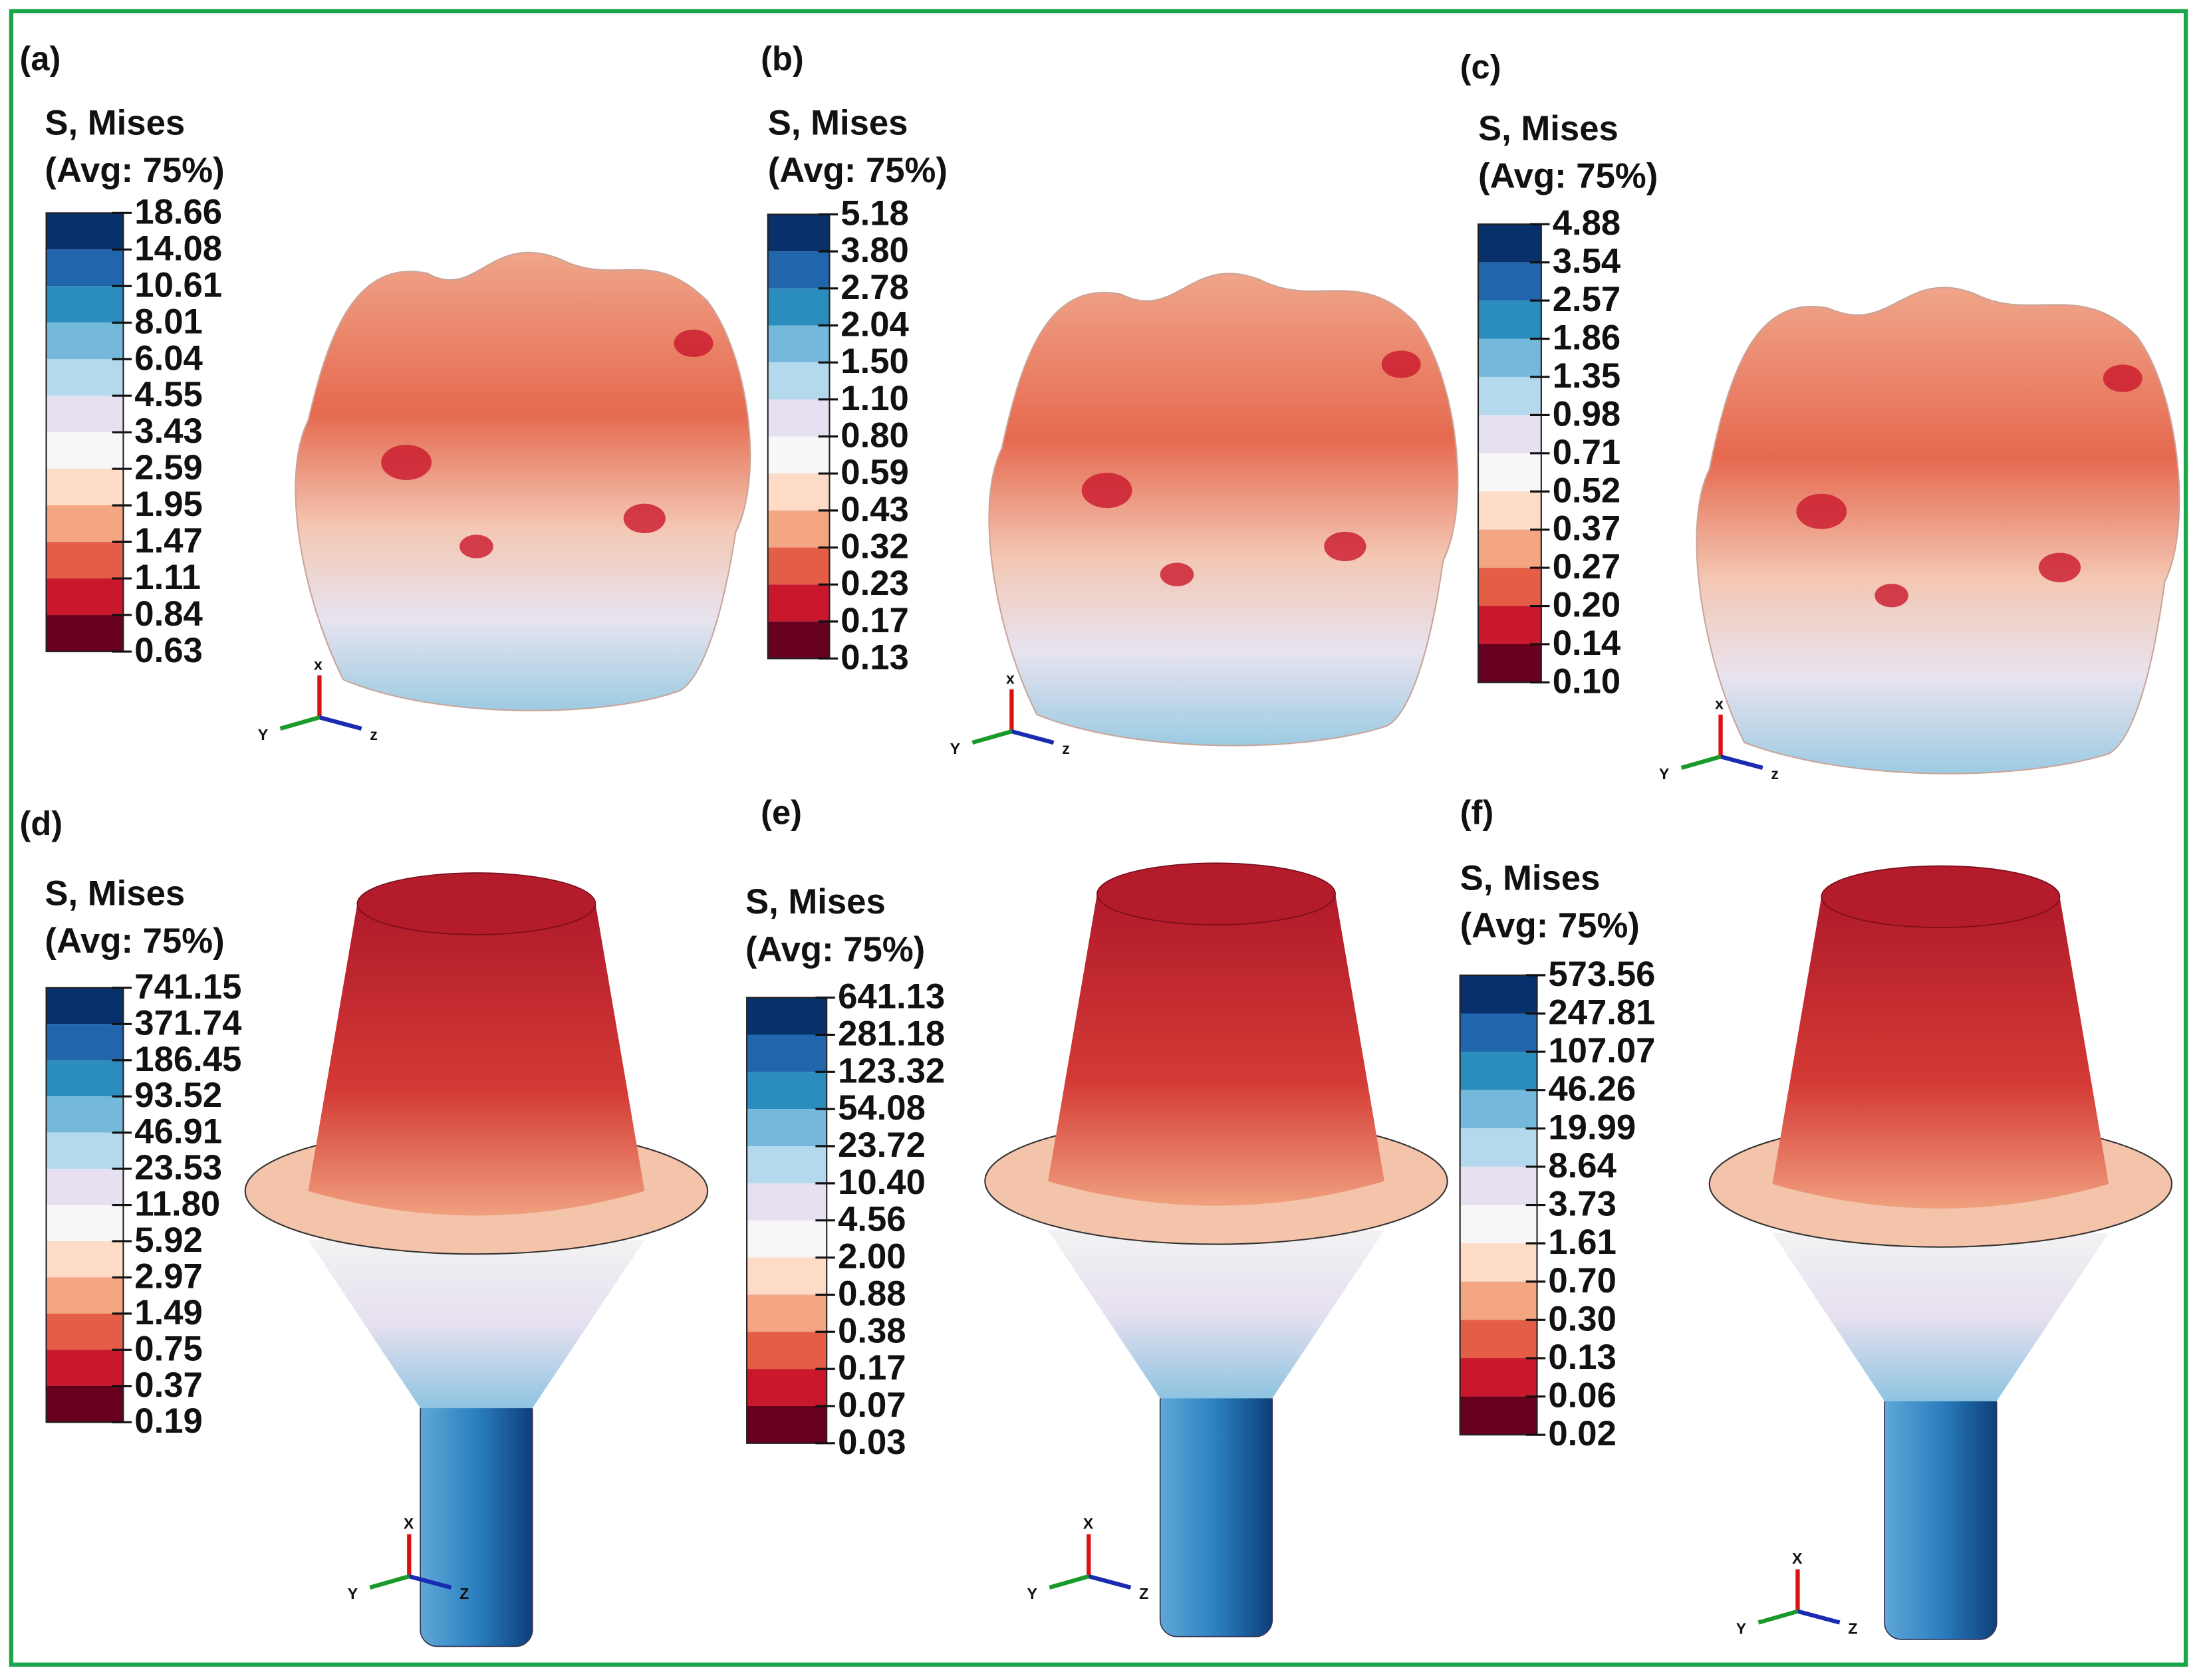  Describe the element at coordinates (1587, 413) in the screenshot. I see `legend-value: 0.98` at that location.